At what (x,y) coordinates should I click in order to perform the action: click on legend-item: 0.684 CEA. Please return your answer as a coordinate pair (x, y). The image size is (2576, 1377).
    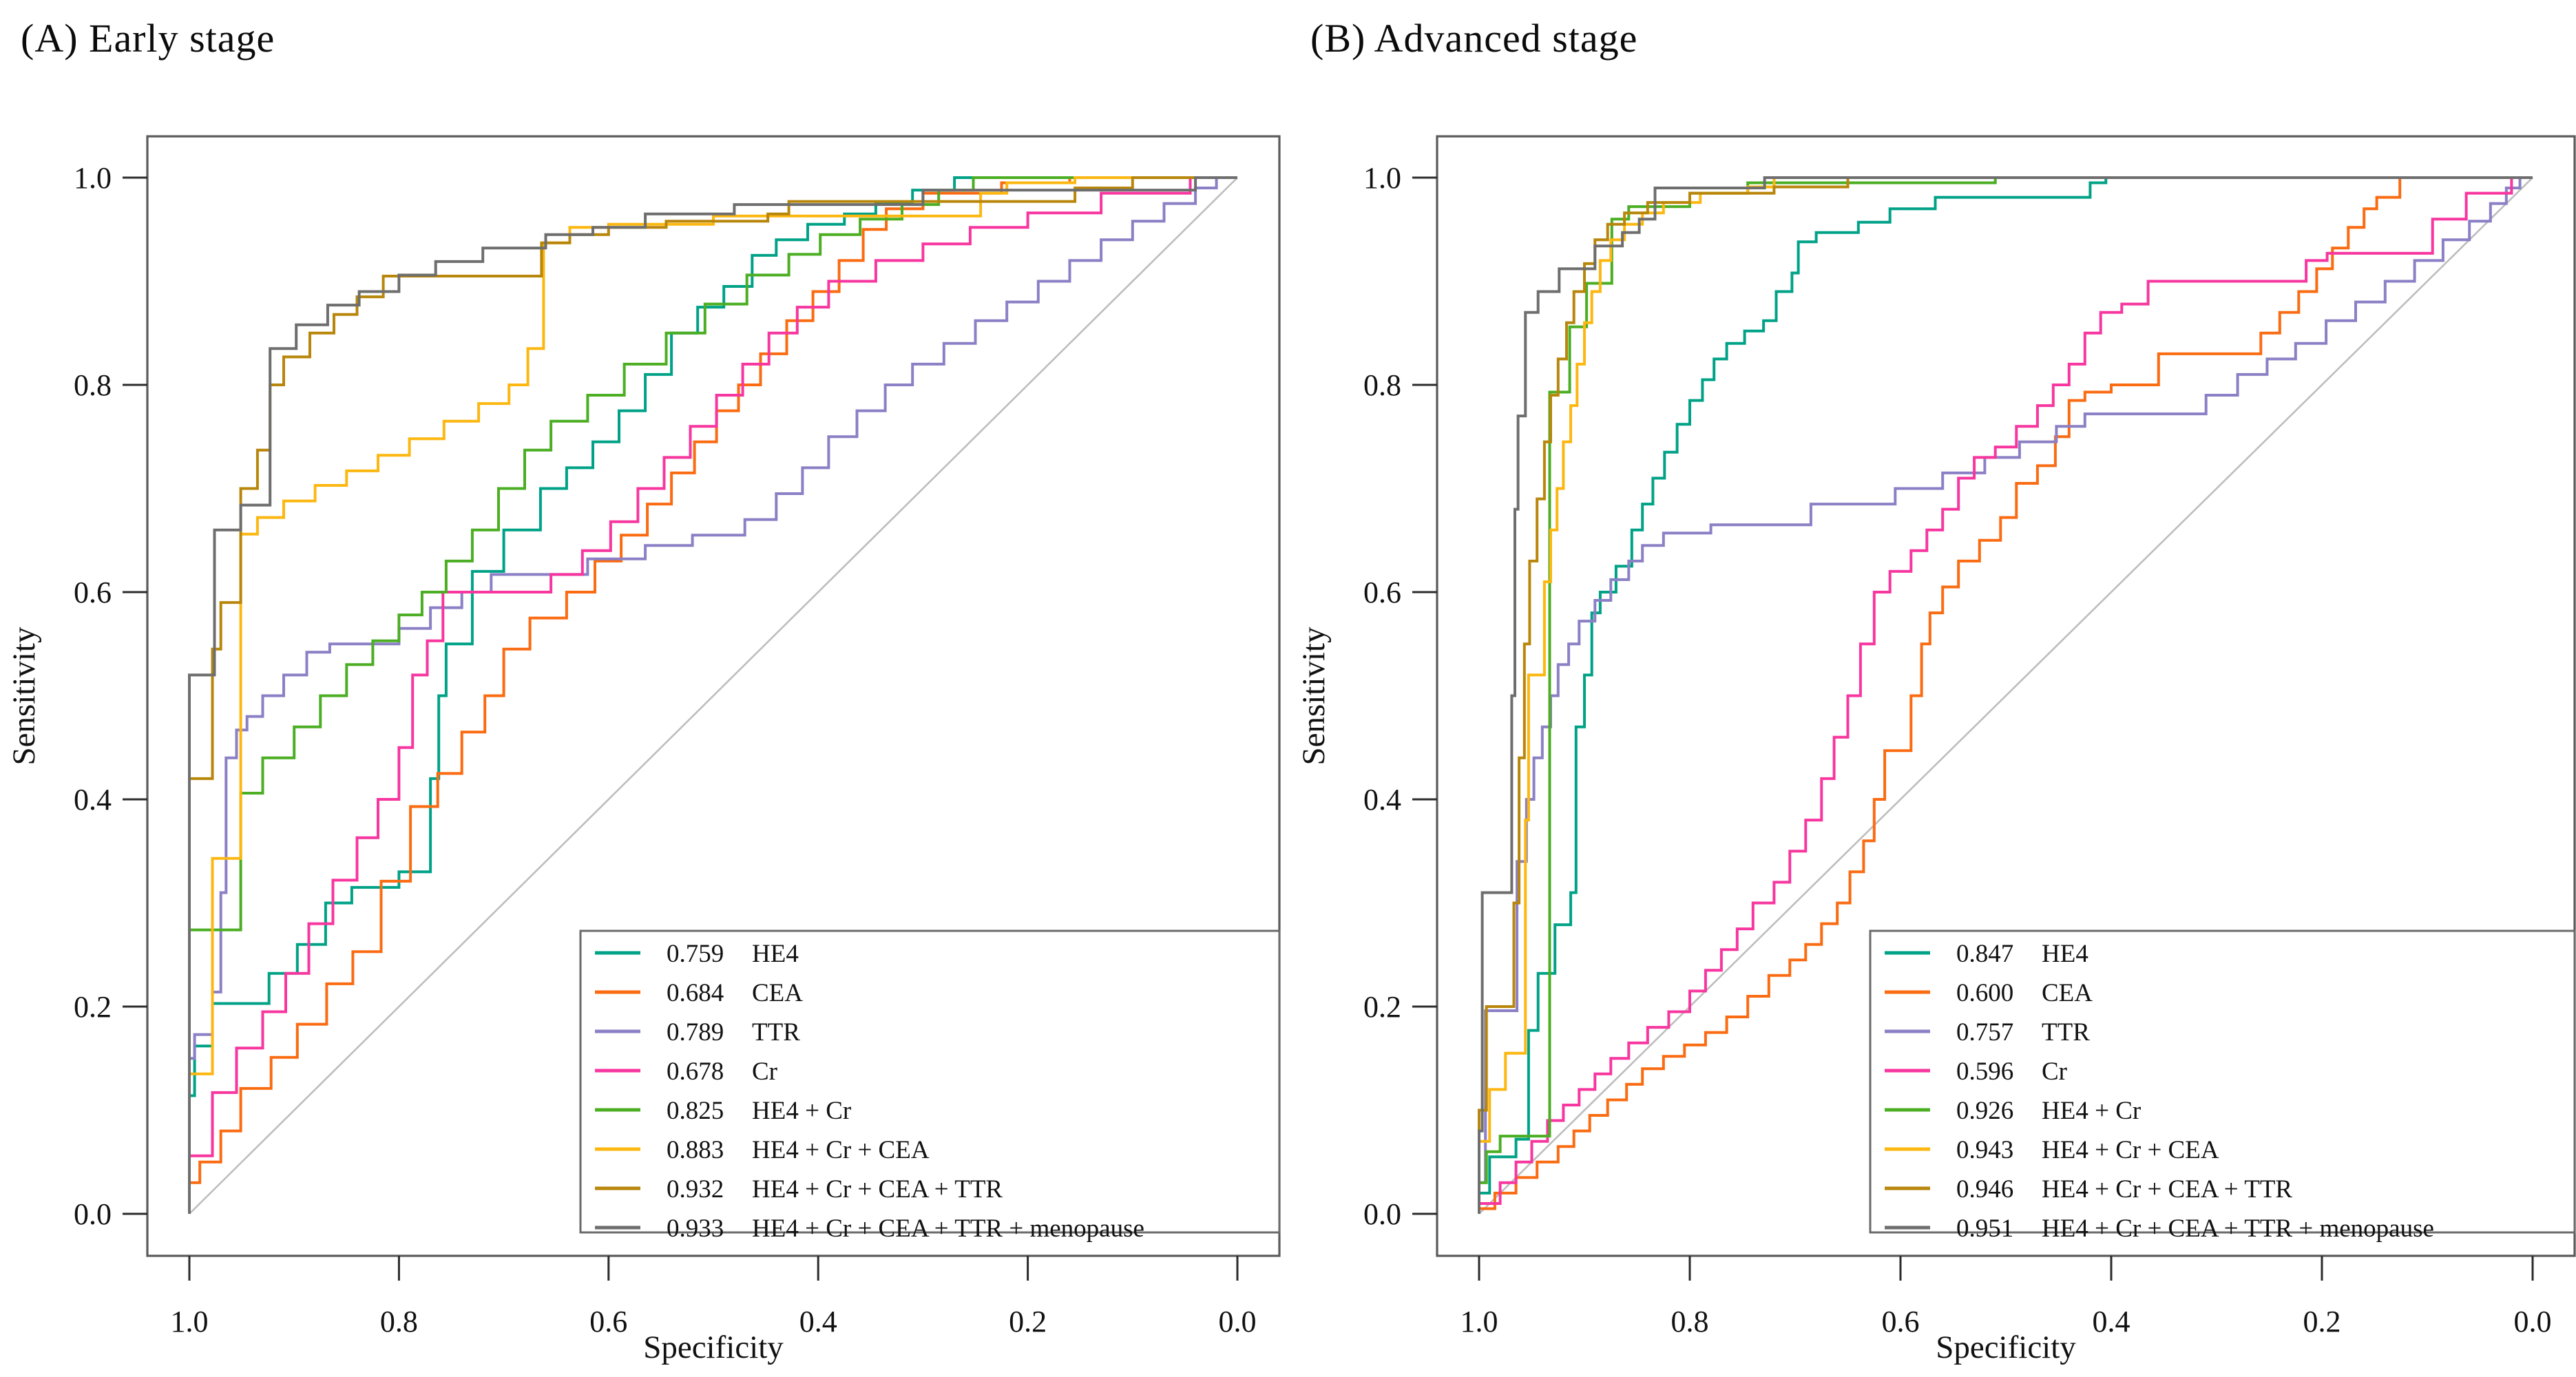
    Looking at the image, I should click on (699, 993).